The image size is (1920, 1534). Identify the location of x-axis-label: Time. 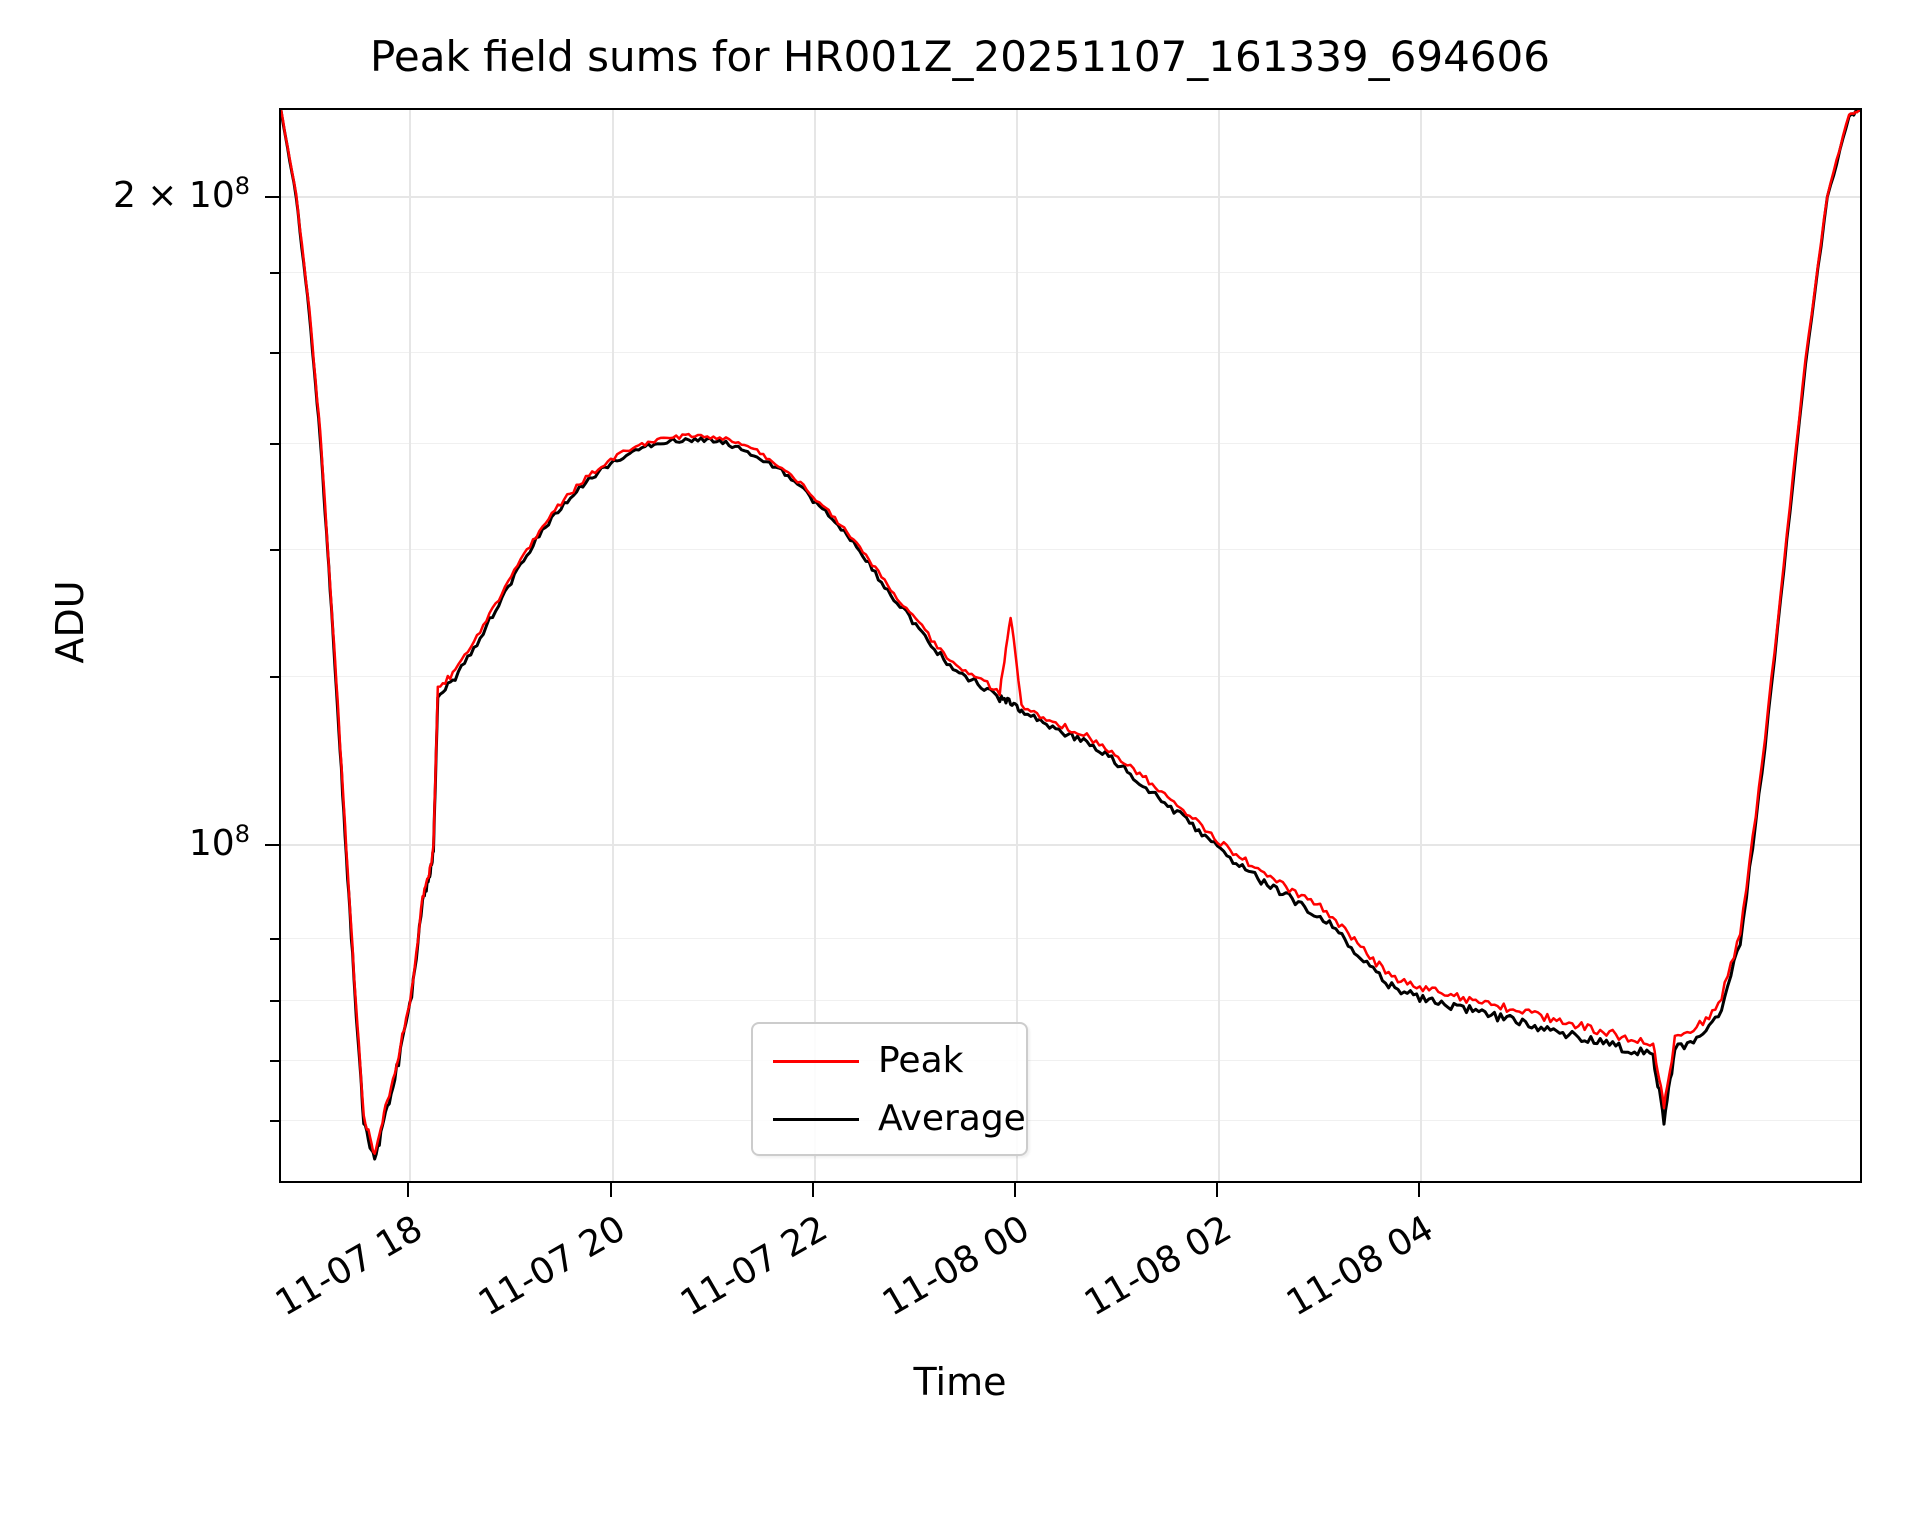
(960, 1382).